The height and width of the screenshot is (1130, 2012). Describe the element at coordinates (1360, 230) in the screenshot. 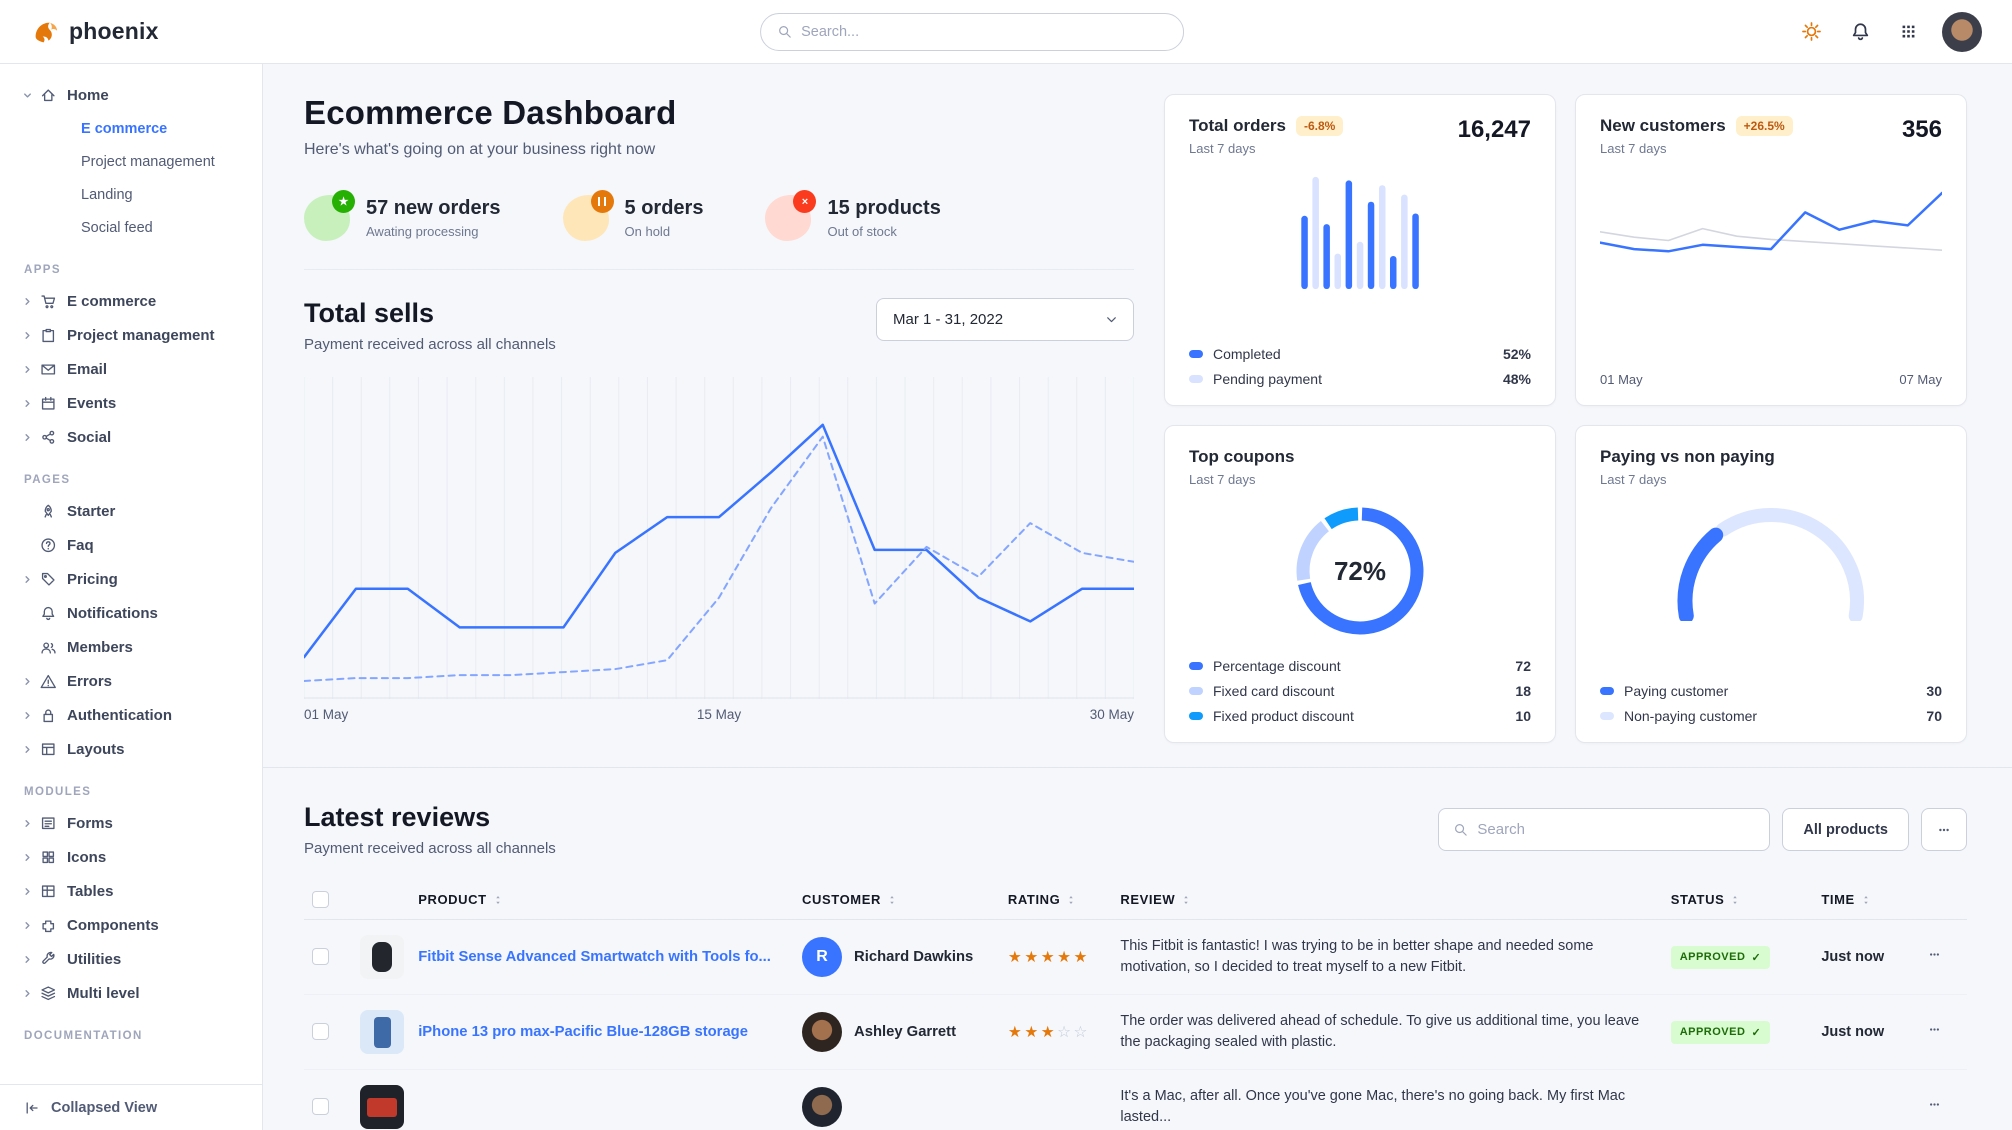

I see `total-orders-bar-chart` at that location.